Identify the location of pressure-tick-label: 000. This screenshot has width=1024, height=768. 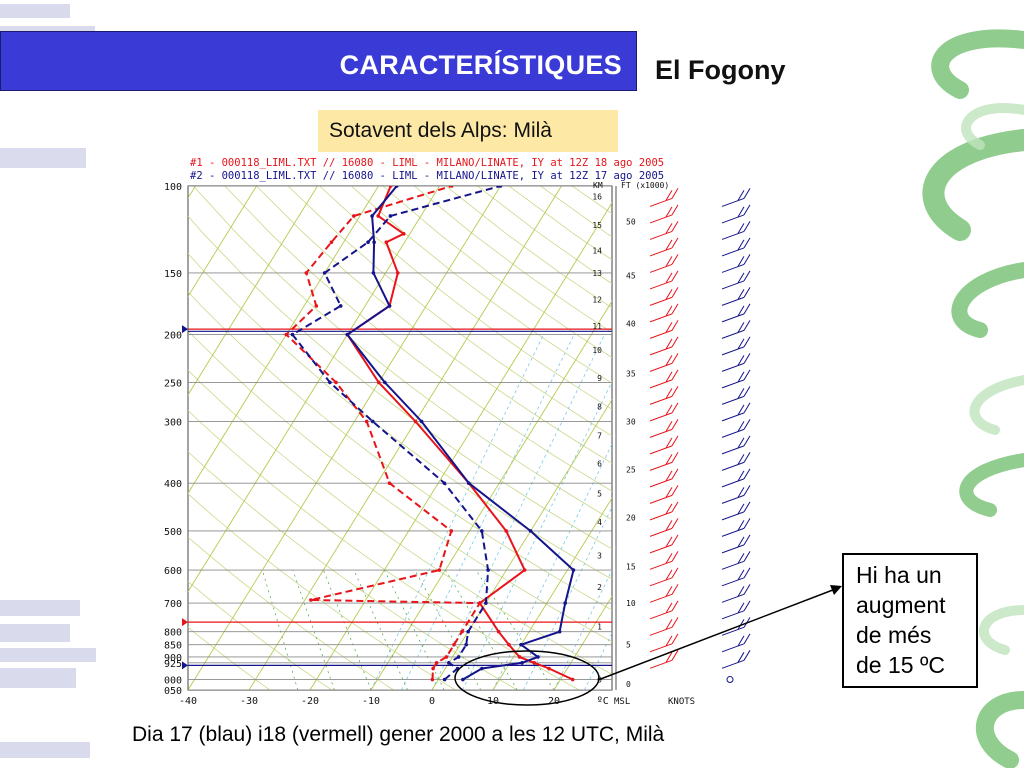
(173, 681).